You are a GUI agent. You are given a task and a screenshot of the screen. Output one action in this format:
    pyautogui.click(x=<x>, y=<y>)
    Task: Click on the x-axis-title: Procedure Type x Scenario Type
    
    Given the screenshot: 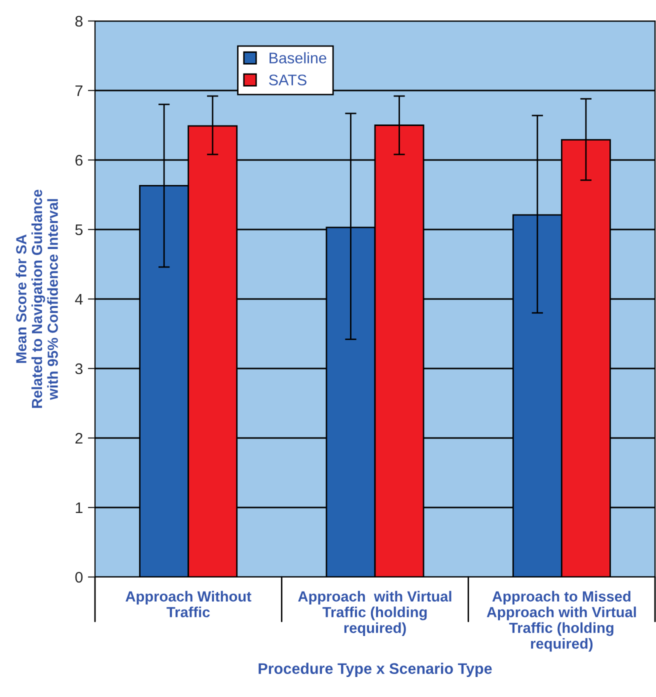 What is the action you would take?
    pyautogui.click(x=375, y=670)
    